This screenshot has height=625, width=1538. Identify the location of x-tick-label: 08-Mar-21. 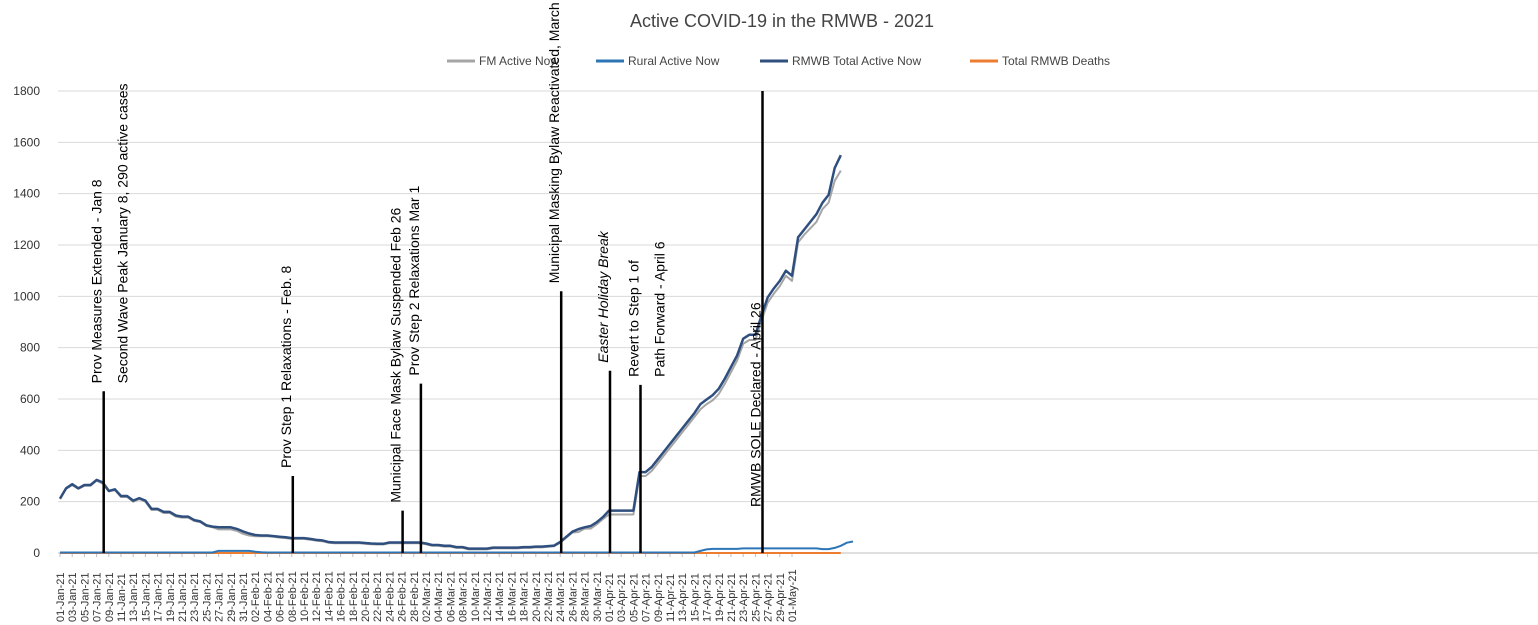
(464, 596).